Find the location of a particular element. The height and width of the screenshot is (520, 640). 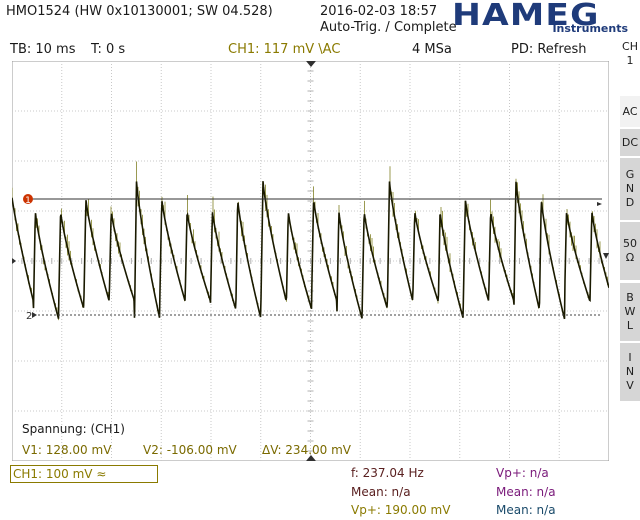

ch1-trigger-readout: CH1: 117 mV \AC is located at coordinates (284, 49).